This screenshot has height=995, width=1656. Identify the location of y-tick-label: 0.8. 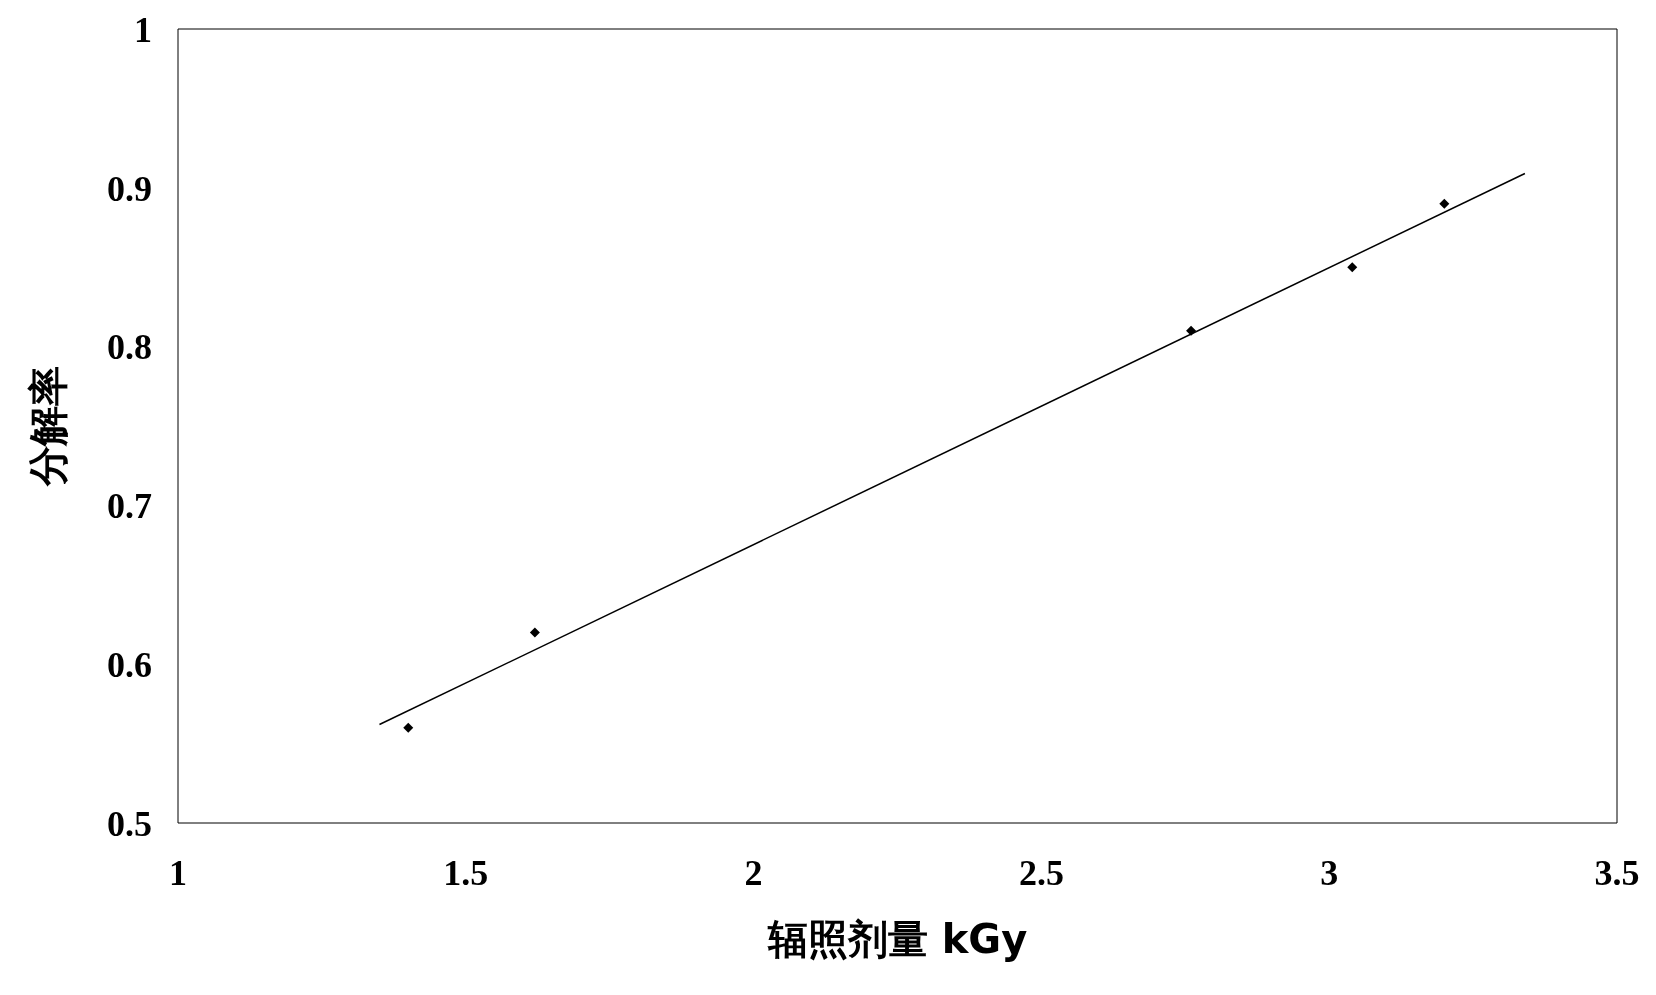
(129, 347).